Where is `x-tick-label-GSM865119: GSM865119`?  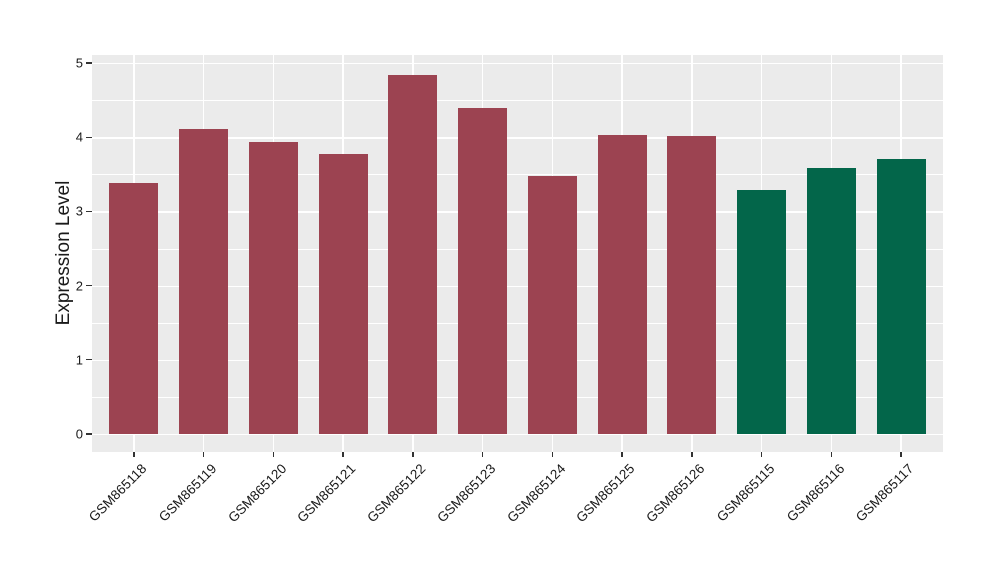 x-tick-label-GSM865119: GSM865119 is located at coordinates (187, 493).